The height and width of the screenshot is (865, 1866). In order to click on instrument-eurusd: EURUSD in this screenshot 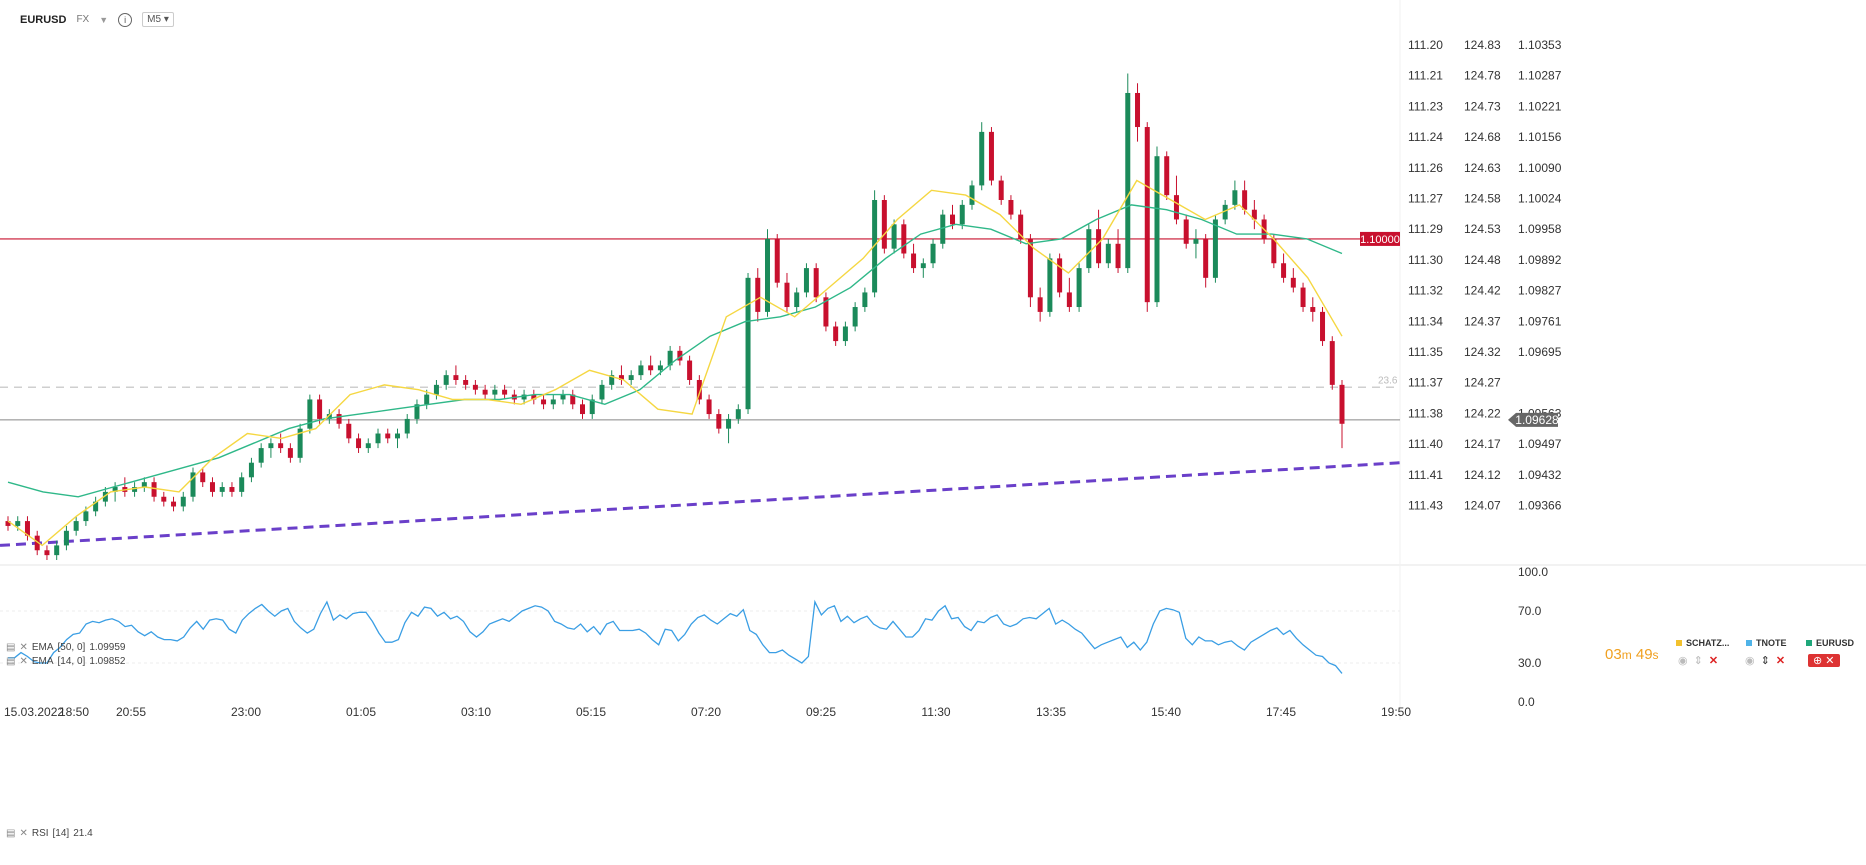, I will do `click(1830, 643)`.